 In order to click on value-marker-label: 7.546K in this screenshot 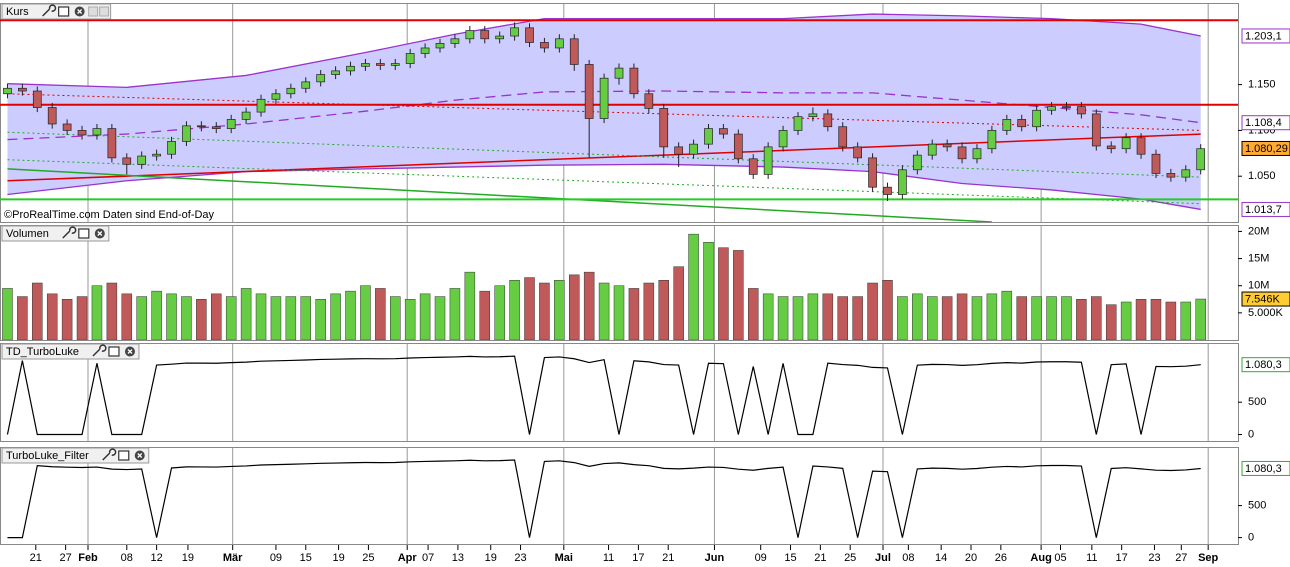, I will do `click(1263, 299)`.